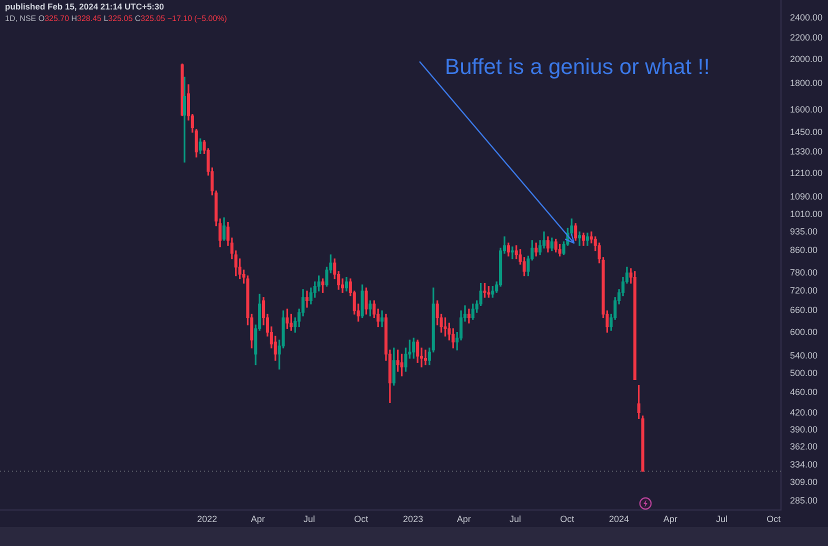 The width and height of the screenshot is (828, 546). Describe the element at coordinates (806, 131) in the screenshot. I see `y-tick-label: 1450.00` at that location.